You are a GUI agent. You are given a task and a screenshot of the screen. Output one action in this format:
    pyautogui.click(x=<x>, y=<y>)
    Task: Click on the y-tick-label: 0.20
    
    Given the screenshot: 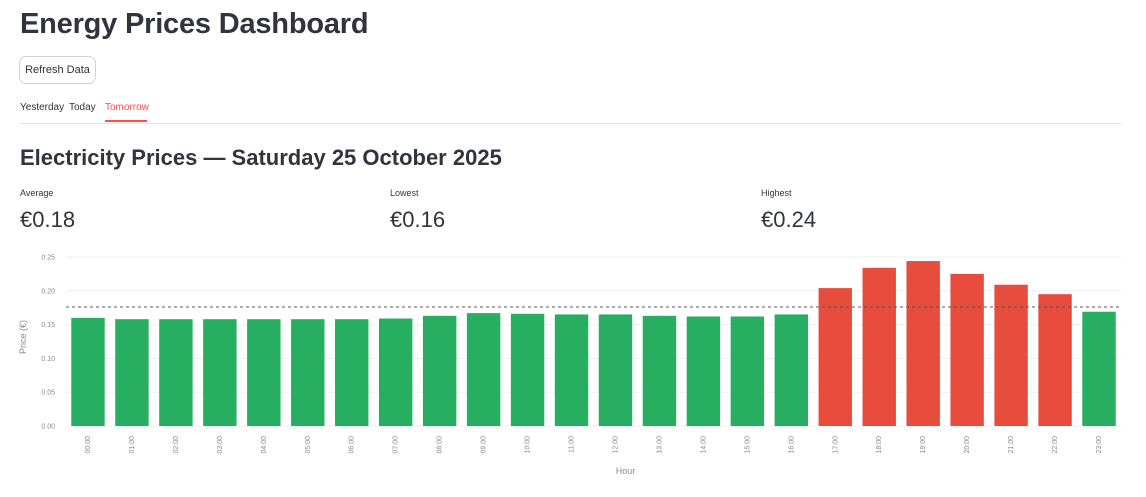 What is the action you would take?
    pyautogui.click(x=48, y=291)
    